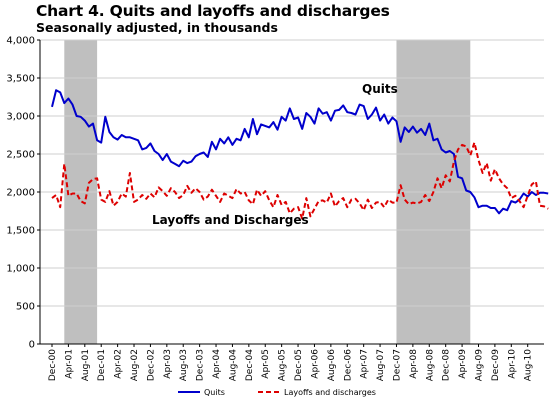  I want to click on legend-label-1: Quits, so click(214, 392).